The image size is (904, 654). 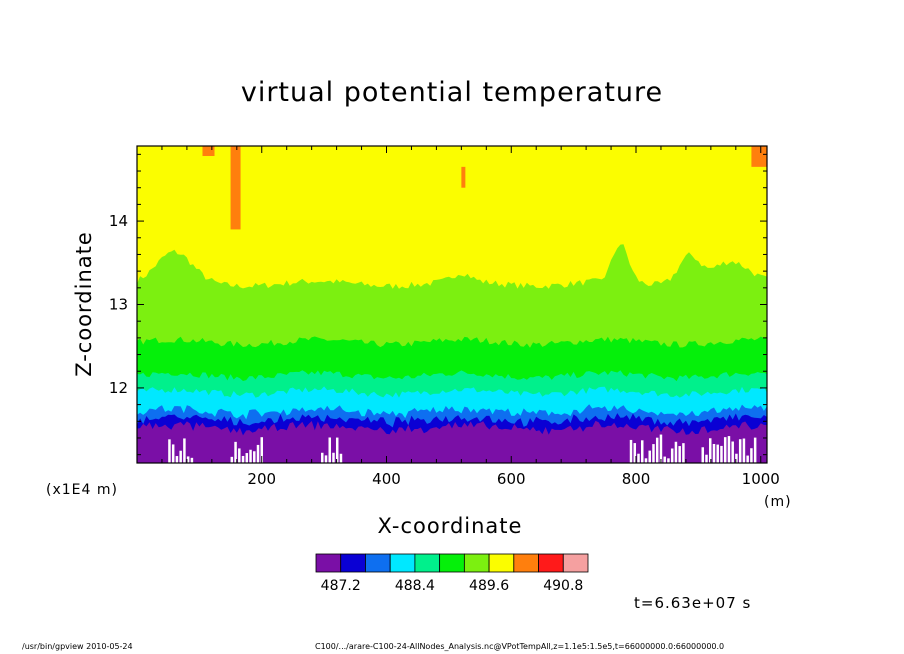 What do you see at coordinates (450, 526) in the screenshot?
I see `x-axis-label: X-coordinate` at bounding box center [450, 526].